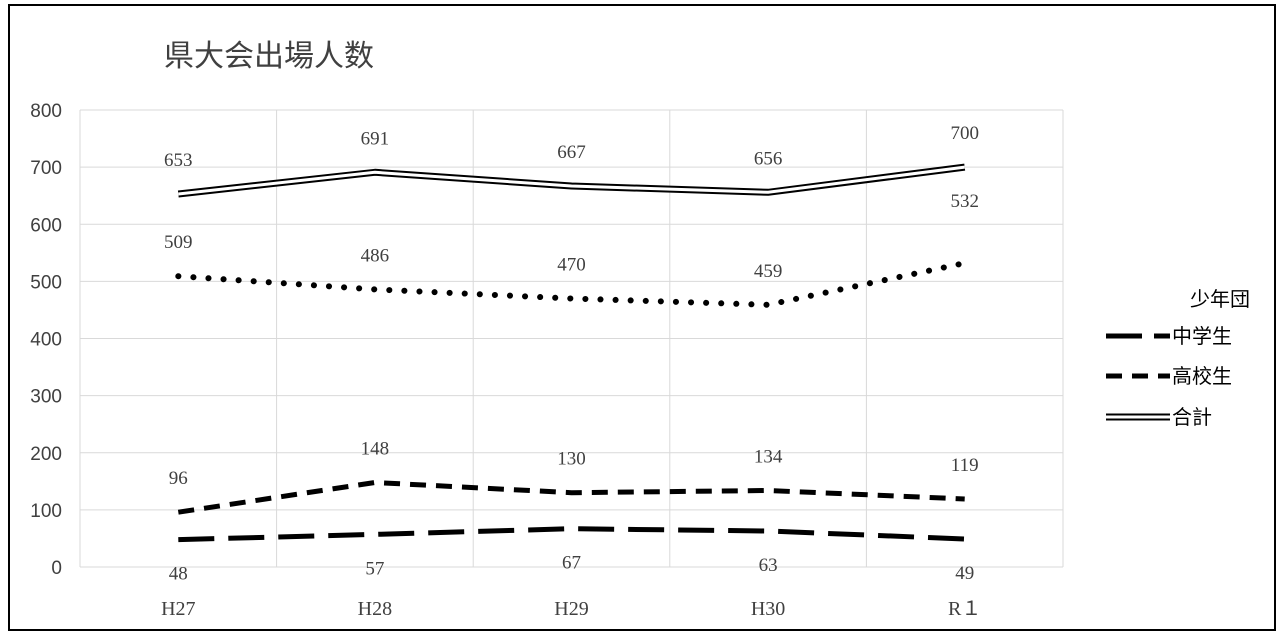 This screenshot has height=635, width=1284. What do you see at coordinates (374, 568) in the screenshot?
I see `data-label-中学生-H28: 57` at bounding box center [374, 568].